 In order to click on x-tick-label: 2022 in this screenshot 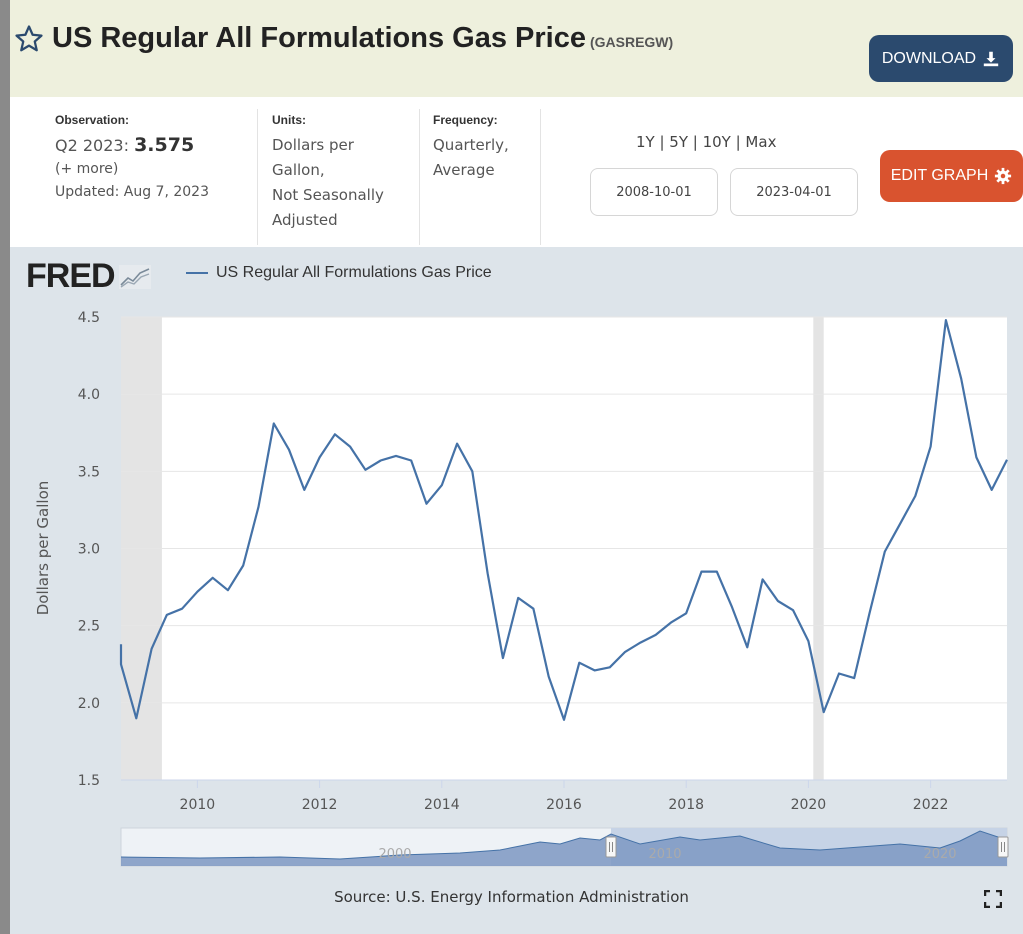, I will do `click(931, 805)`.